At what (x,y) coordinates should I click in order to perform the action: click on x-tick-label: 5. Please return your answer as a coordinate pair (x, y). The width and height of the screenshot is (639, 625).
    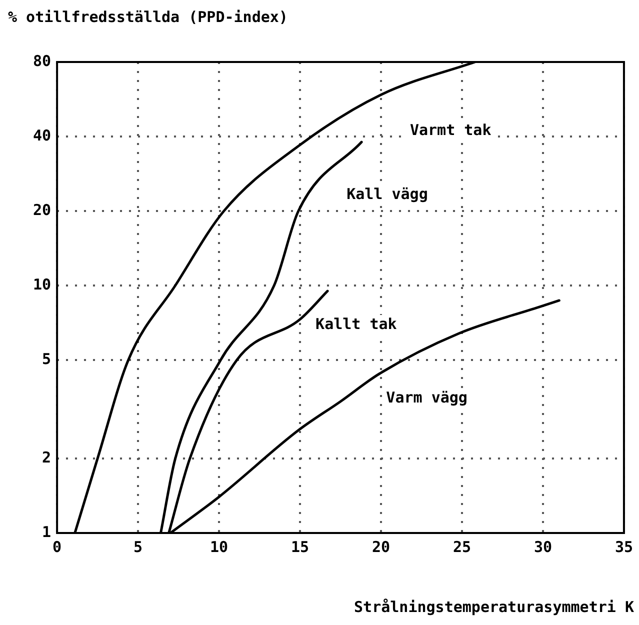
    Looking at the image, I should click on (138, 547).